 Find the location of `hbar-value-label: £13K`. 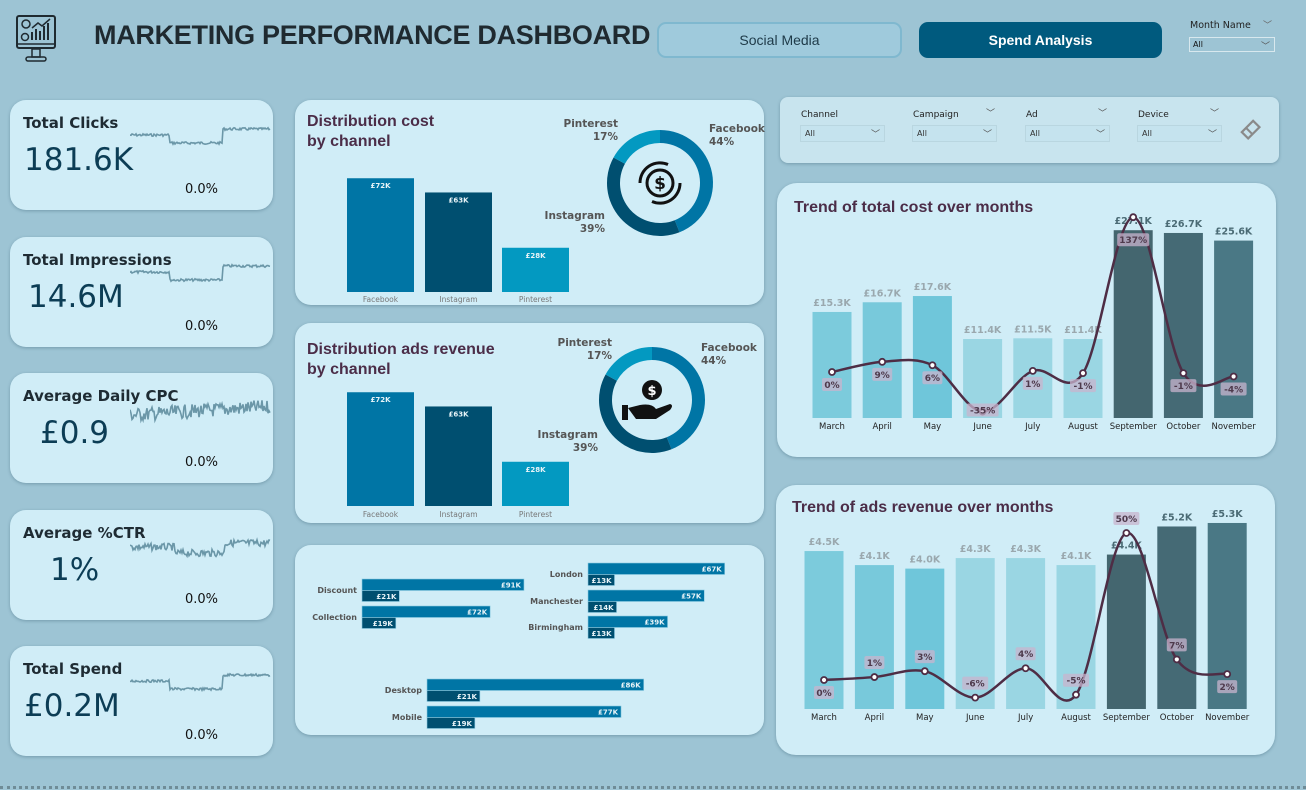

hbar-value-label: £13K is located at coordinates (601, 634).